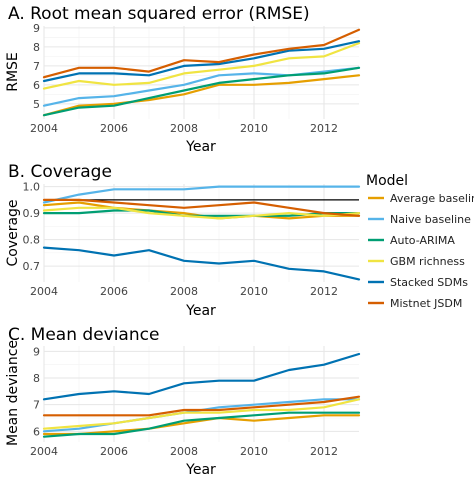 This screenshot has height=481, width=474. Describe the element at coordinates (32, 266) in the screenshot. I see `y-tick-label: 0.7` at that location.